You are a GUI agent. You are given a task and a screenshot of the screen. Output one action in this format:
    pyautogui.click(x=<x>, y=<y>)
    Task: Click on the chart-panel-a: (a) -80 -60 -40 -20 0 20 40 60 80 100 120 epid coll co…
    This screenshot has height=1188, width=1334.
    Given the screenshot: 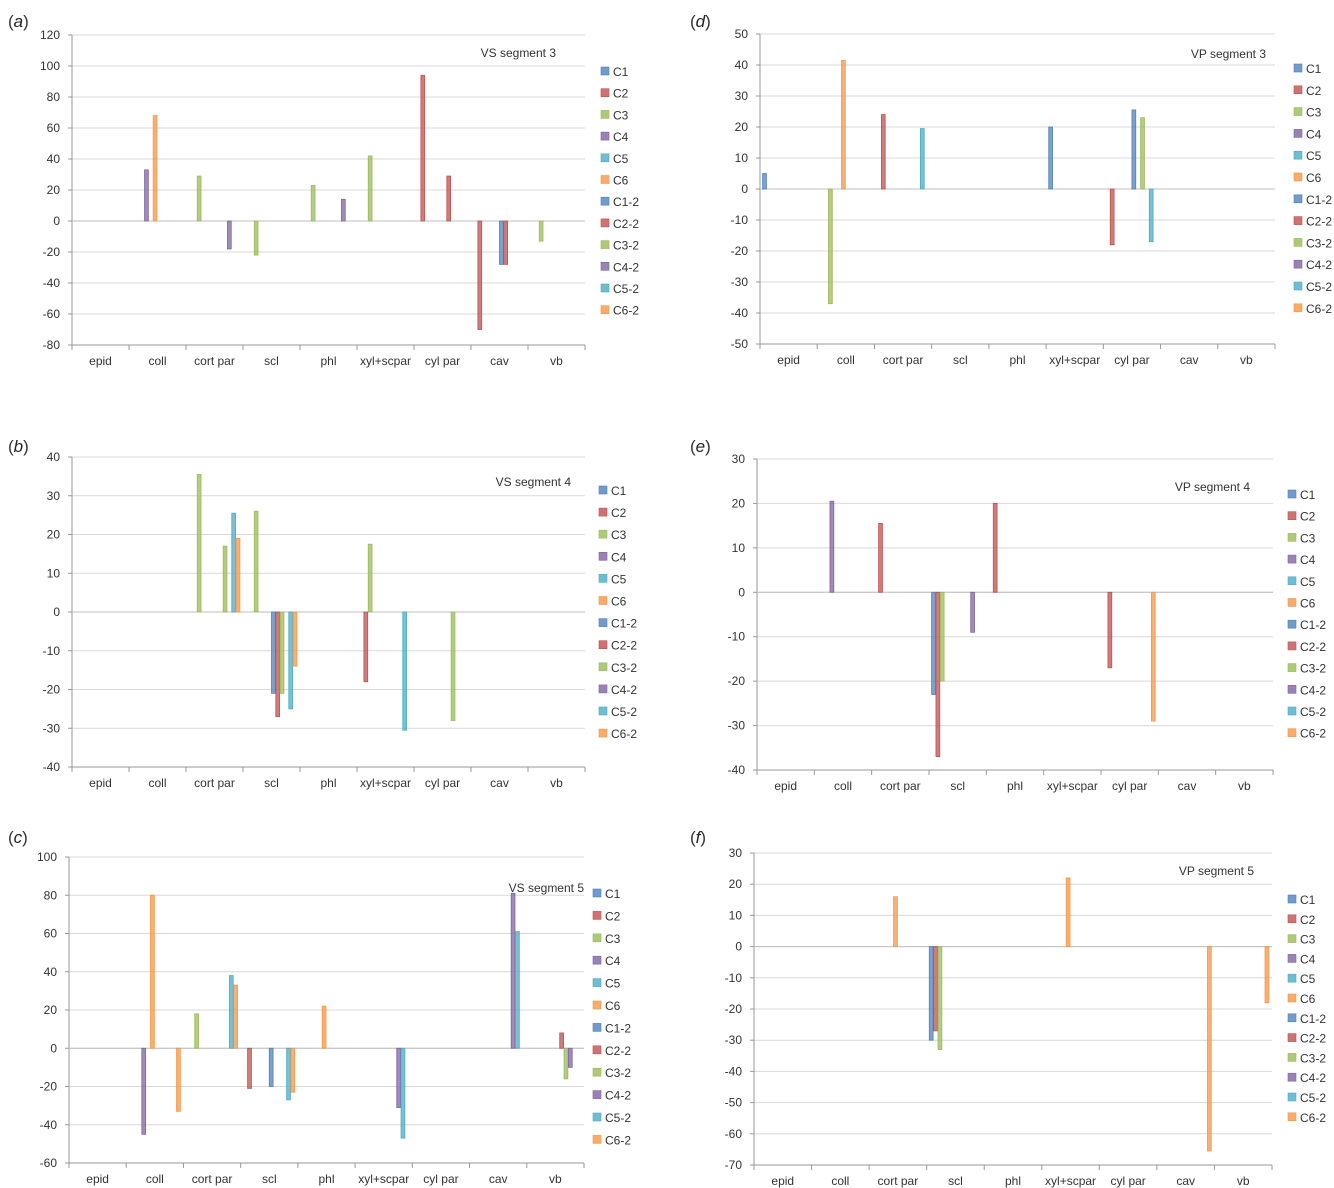 What is the action you would take?
    pyautogui.click(x=323, y=190)
    